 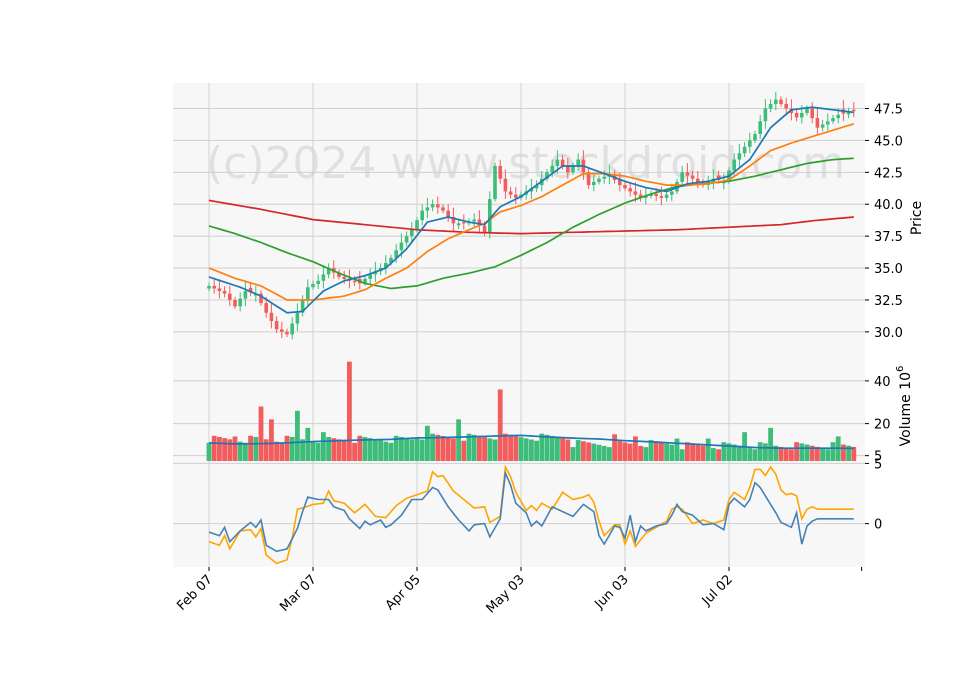 I want to click on date-tick-label: Mar 07, so click(x=298, y=593).